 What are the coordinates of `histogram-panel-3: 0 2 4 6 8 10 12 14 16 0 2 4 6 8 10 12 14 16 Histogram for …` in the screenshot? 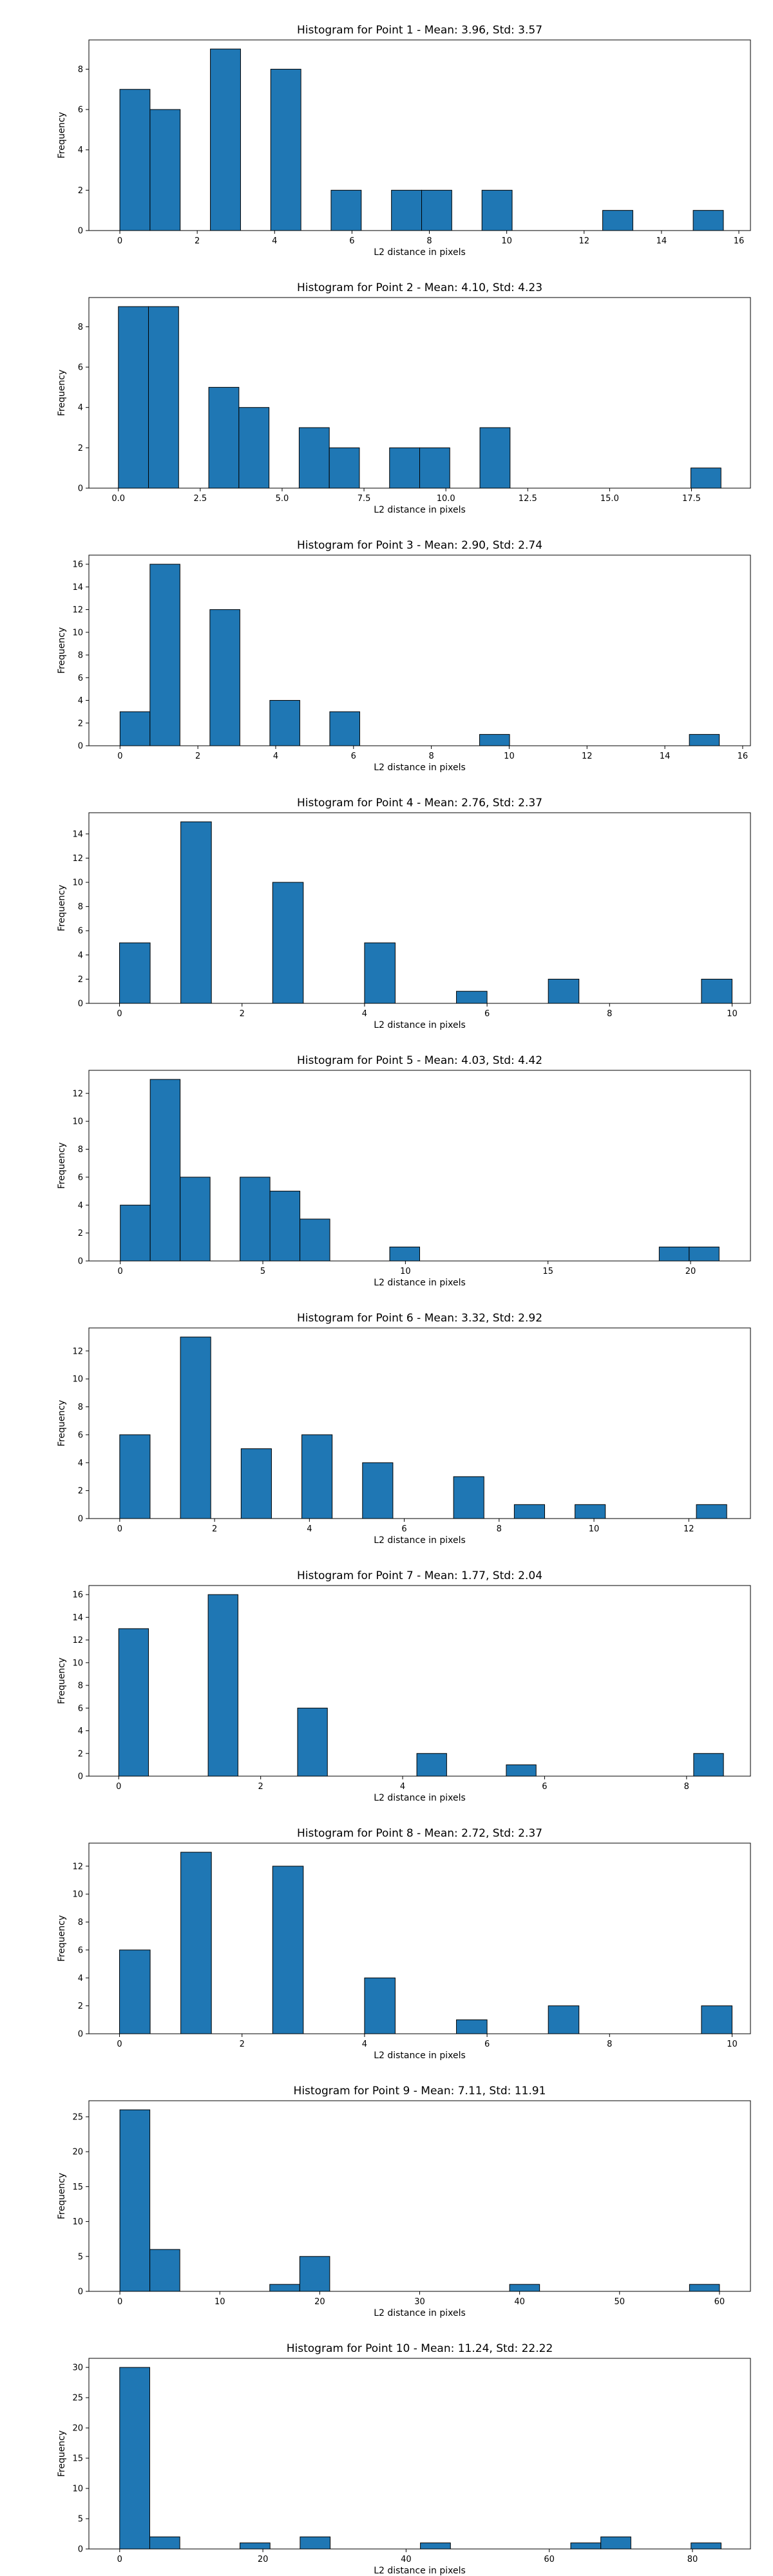 It's located at (386, 644).